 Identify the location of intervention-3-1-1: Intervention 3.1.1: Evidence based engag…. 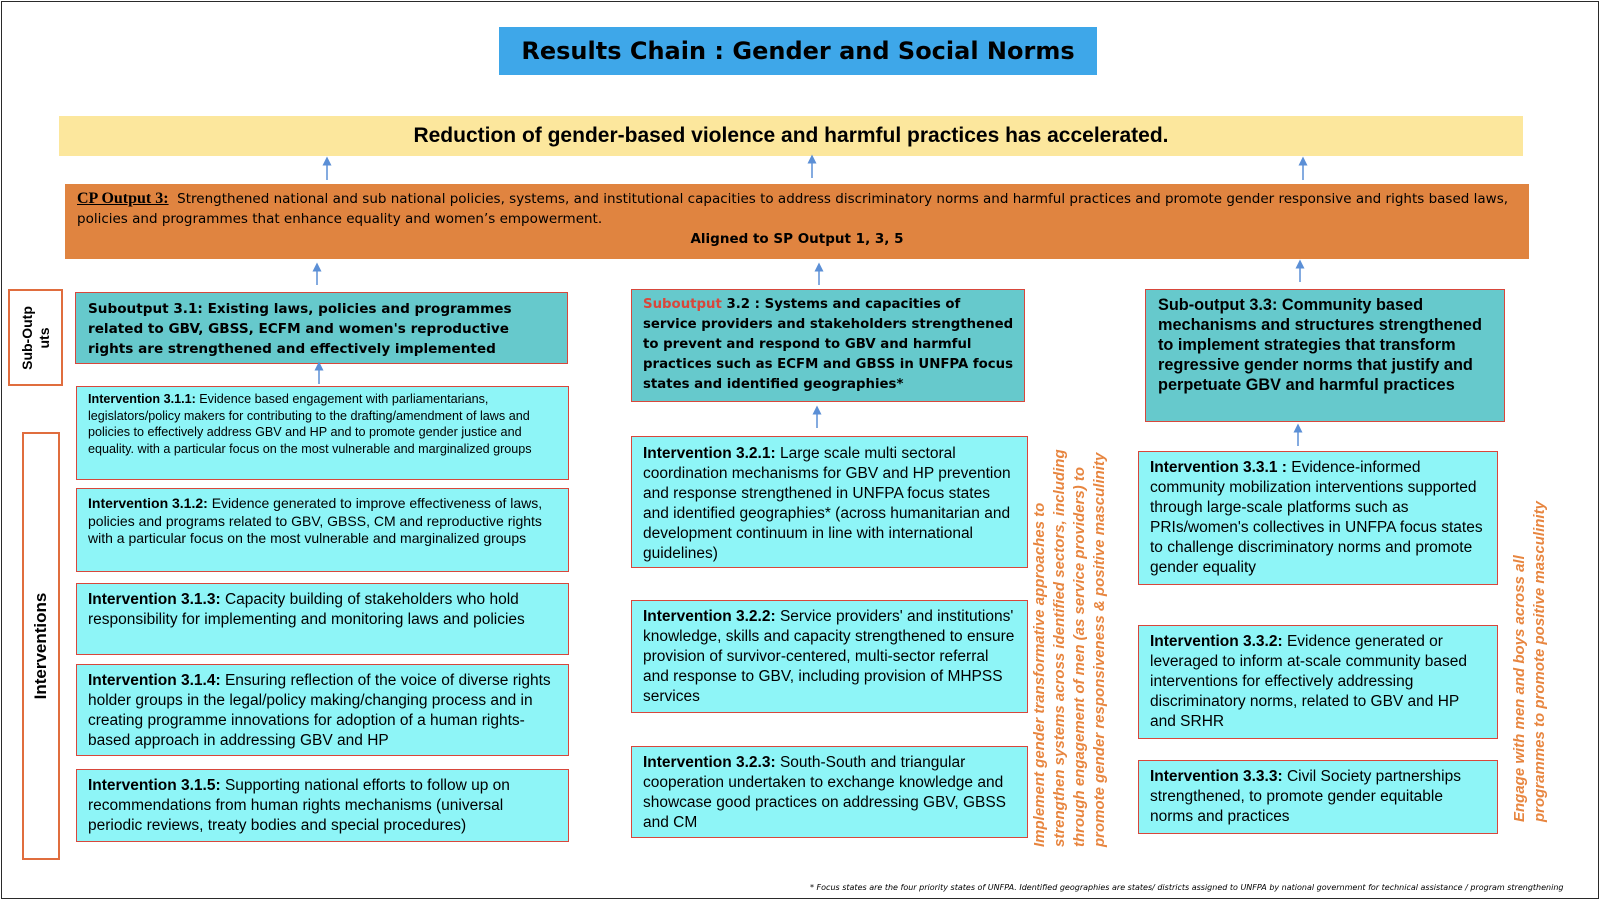
(322, 433).